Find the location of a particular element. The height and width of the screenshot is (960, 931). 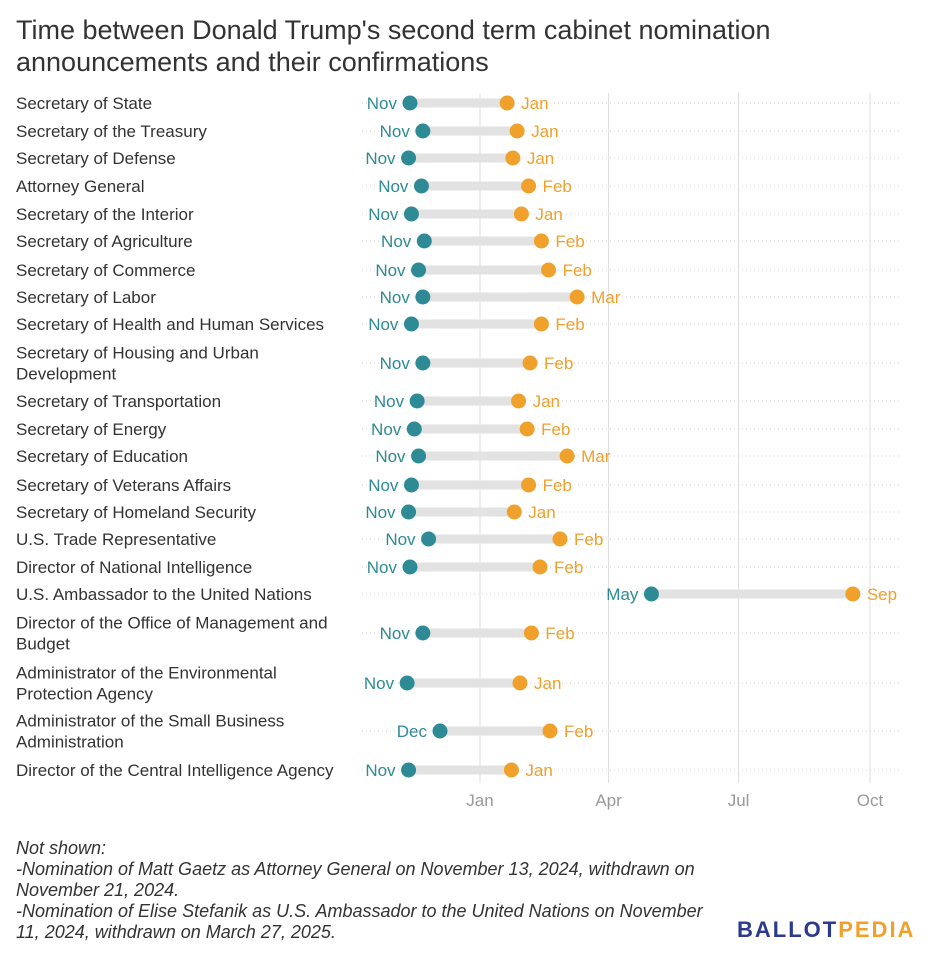

row-14-position-label: Secretary of Veterans Affairs is located at coordinates (123, 485).